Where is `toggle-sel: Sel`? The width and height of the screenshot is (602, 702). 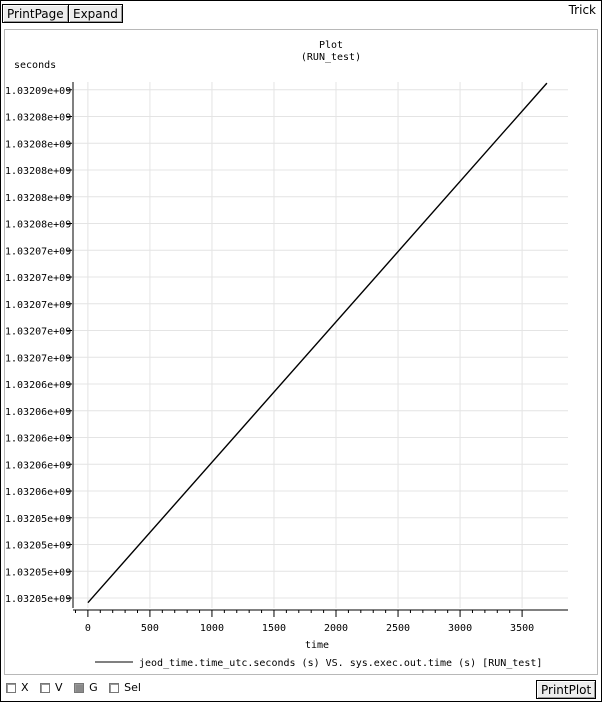
toggle-sel: Sel is located at coordinates (125, 687).